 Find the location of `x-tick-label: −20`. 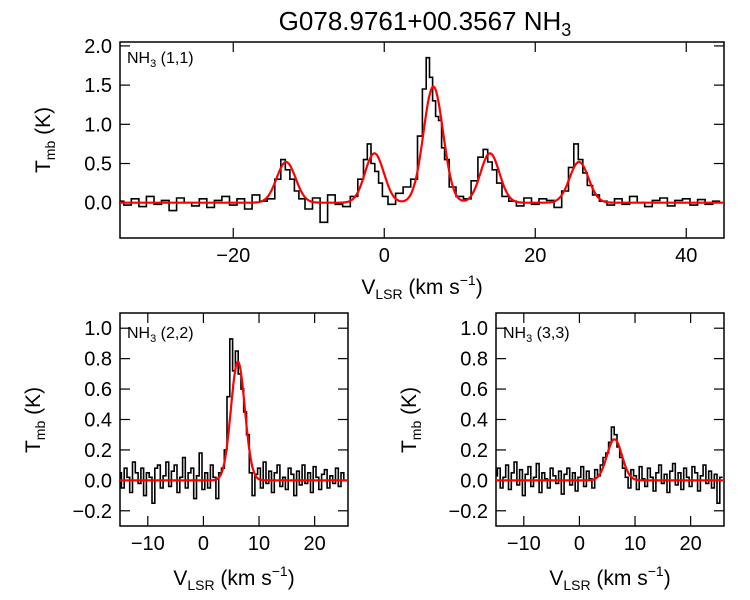

x-tick-label: −20 is located at coordinates (233, 256).